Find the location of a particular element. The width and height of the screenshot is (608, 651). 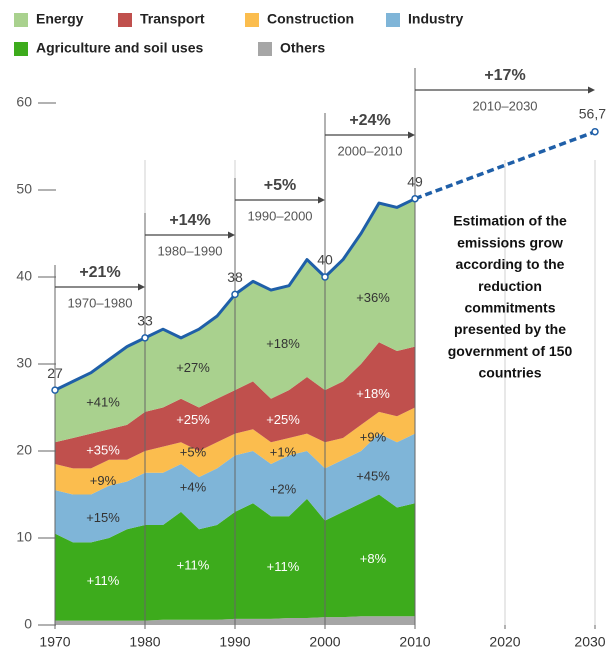

area-label: +8% is located at coordinates (373, 558).